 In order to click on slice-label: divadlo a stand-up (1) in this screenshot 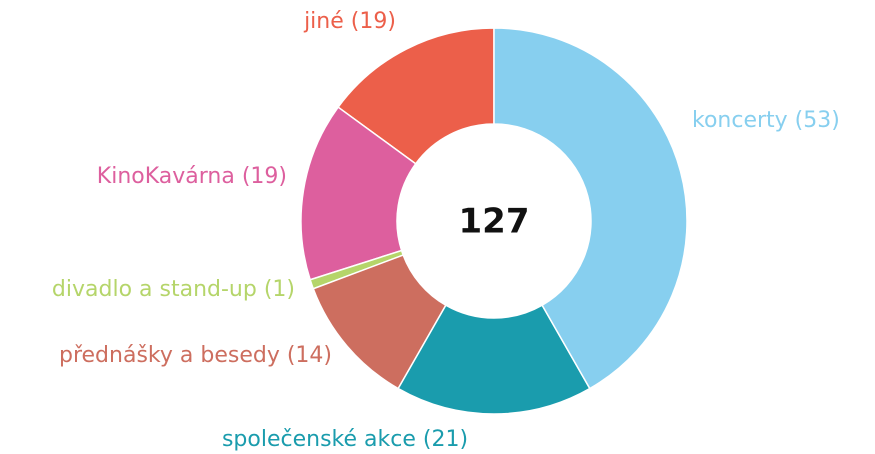, I will do `click(173, 289)`.